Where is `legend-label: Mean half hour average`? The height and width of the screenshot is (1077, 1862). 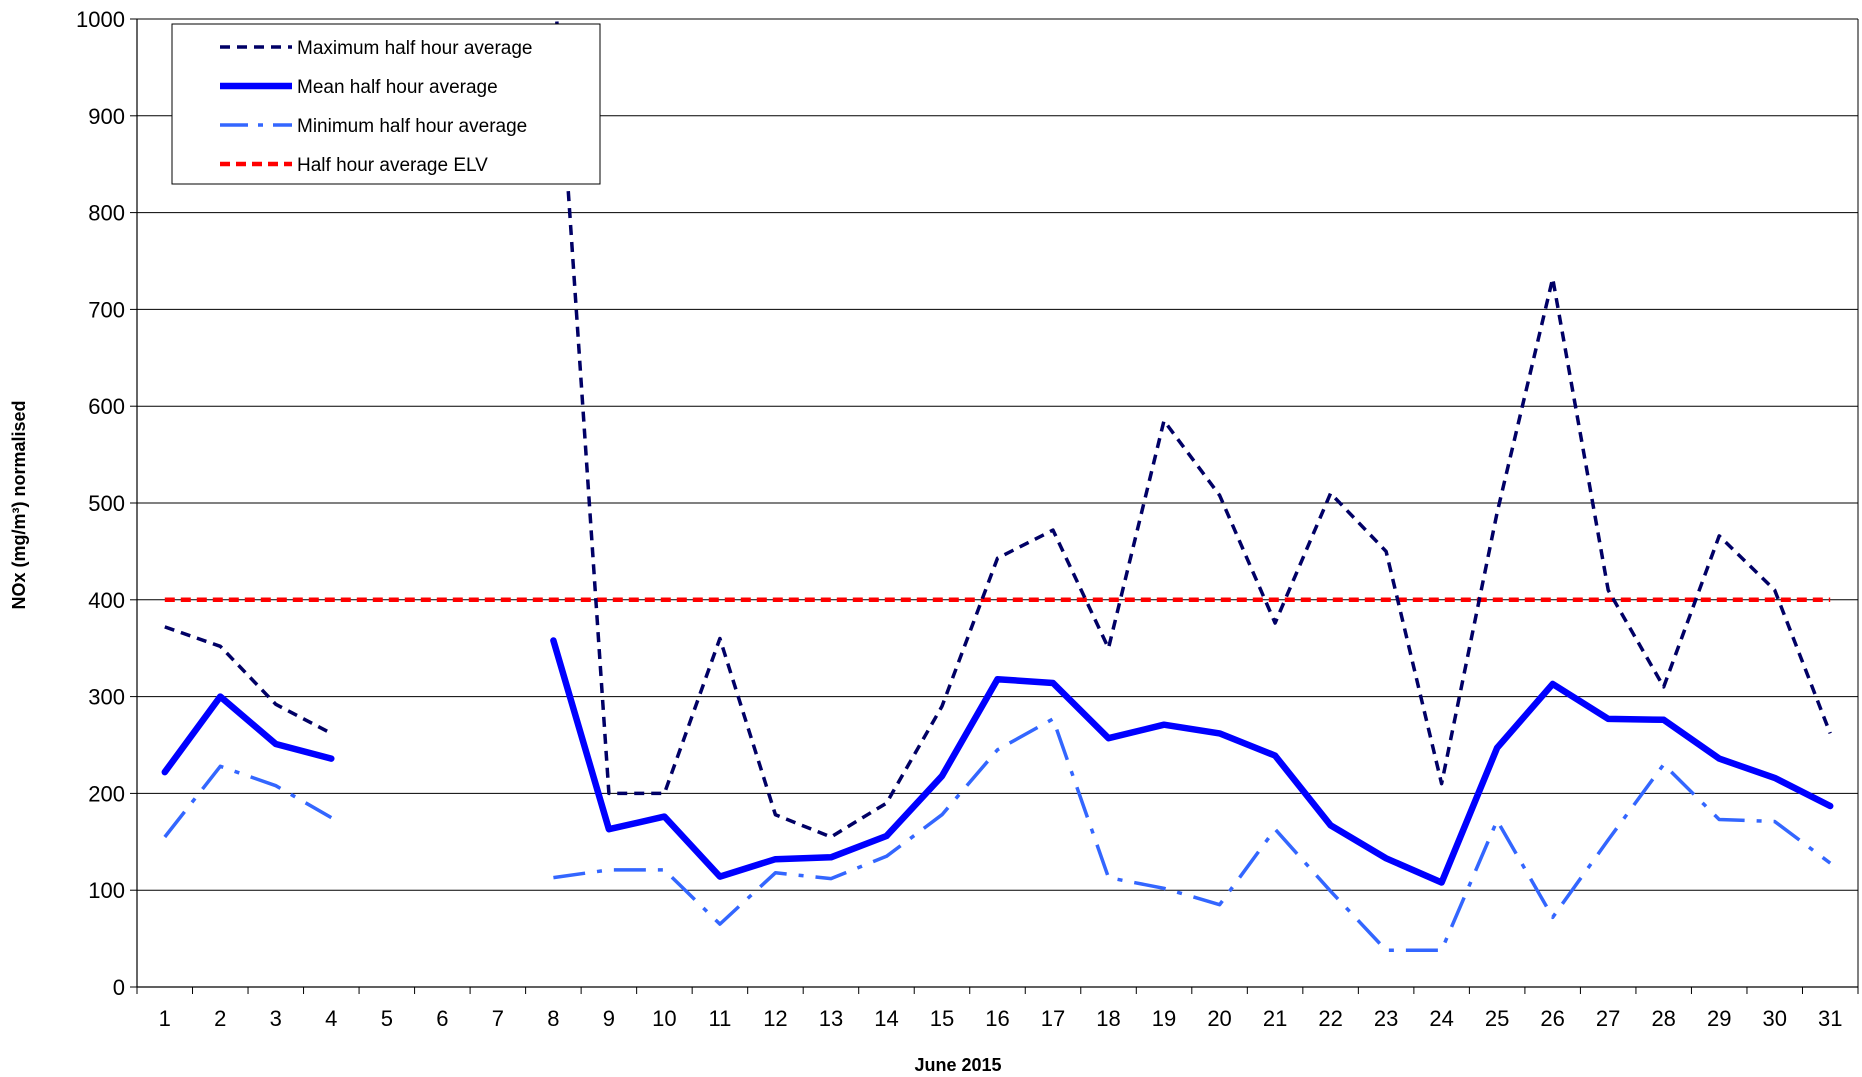
legend-label: Mean half hour average is located at coordinates (397, 87).